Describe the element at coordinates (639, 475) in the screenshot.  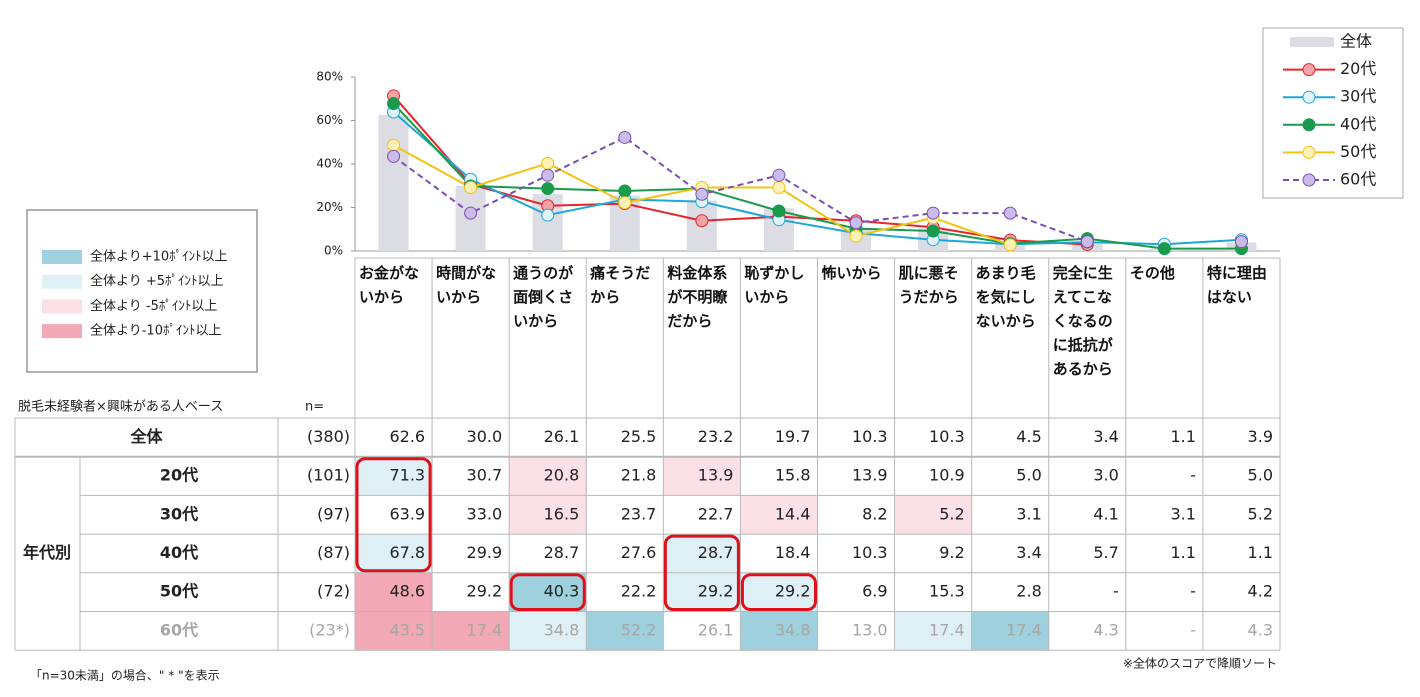
I see `cell-value: 21.8` at that location.